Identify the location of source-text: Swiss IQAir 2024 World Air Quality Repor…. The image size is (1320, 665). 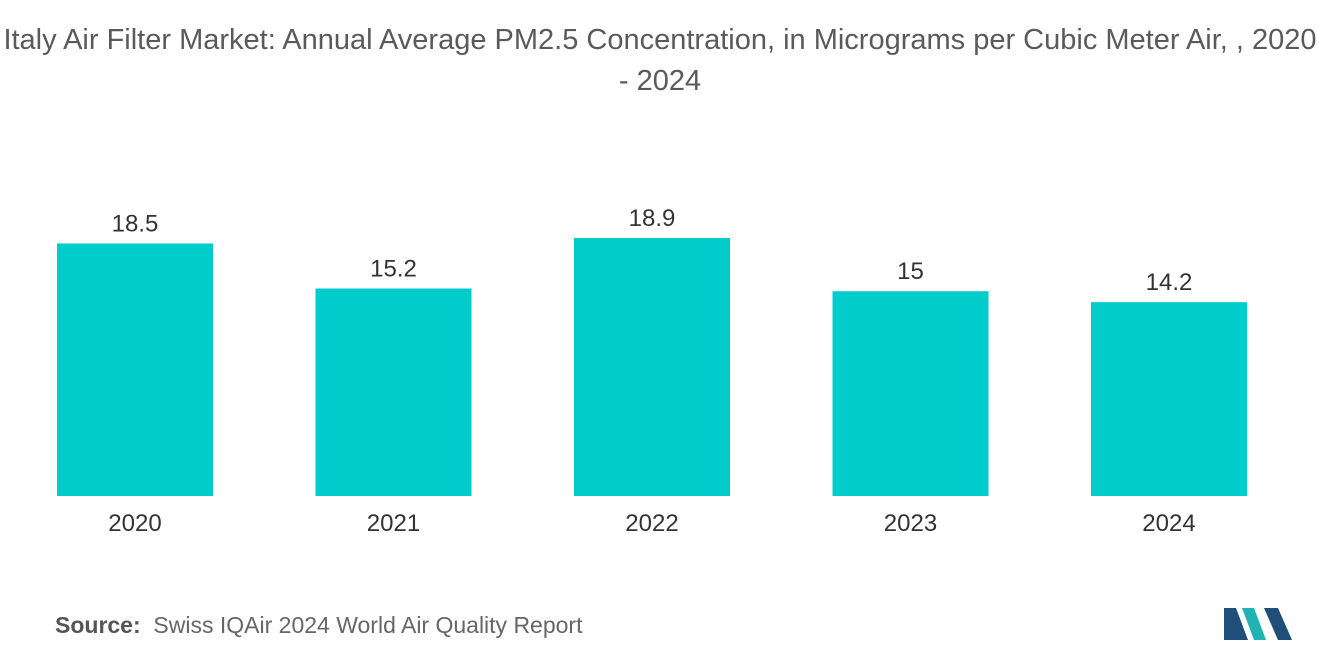
(368, 625).